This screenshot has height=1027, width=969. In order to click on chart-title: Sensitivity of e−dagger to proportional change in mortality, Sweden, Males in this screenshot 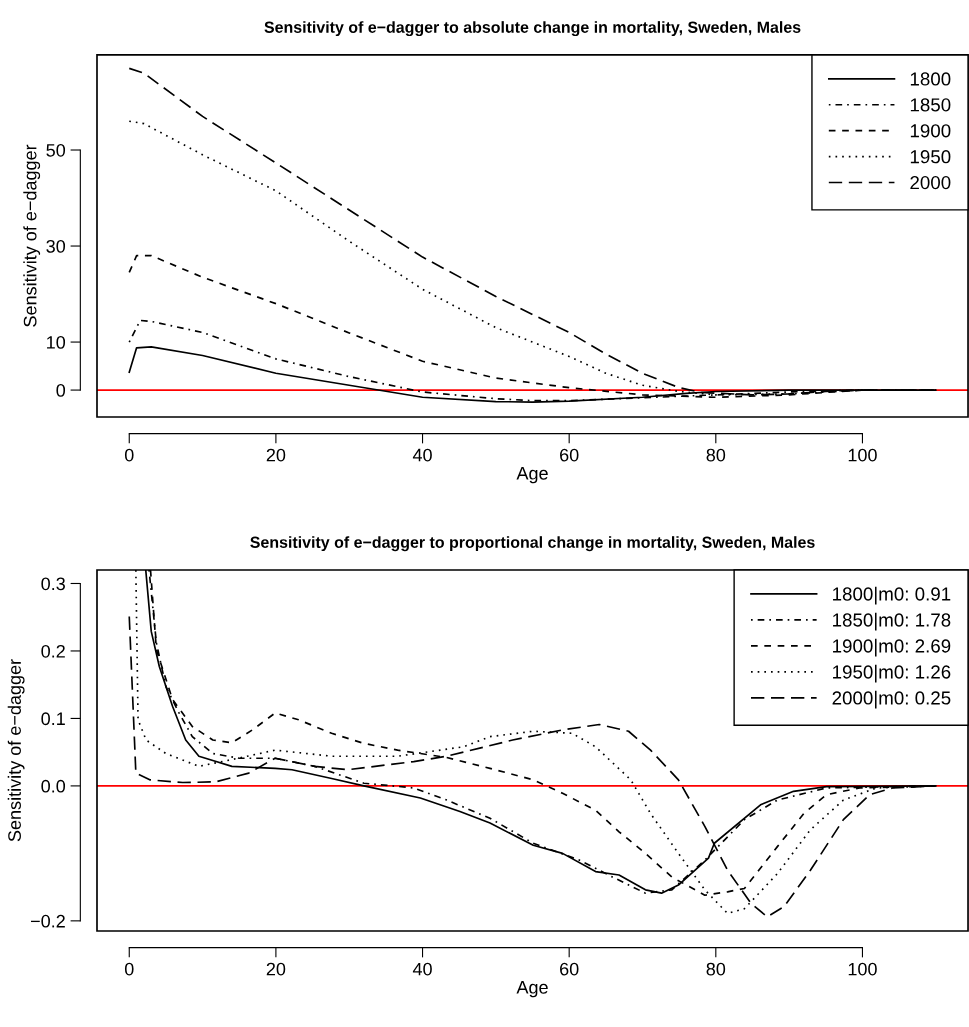, I will do `click(532, 544)`.